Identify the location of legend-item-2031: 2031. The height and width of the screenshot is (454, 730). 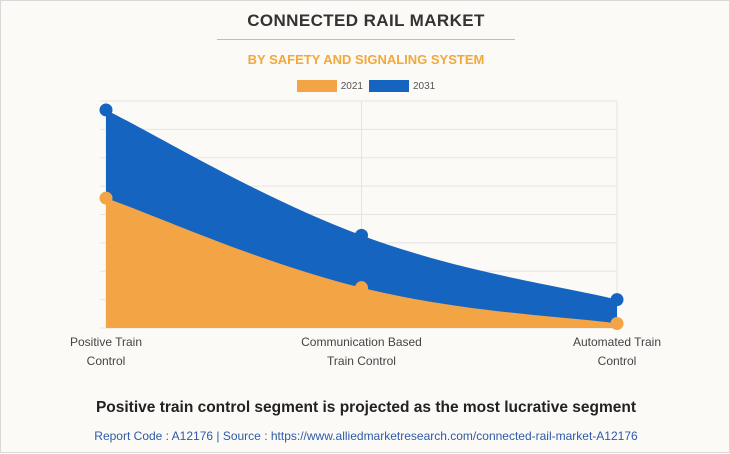
(402, 86).